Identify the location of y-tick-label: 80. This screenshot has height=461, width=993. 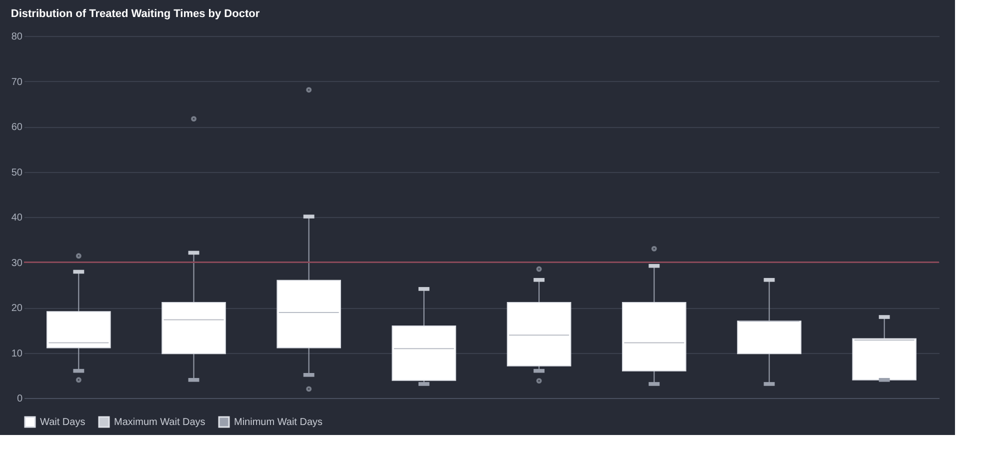
(17, 37).